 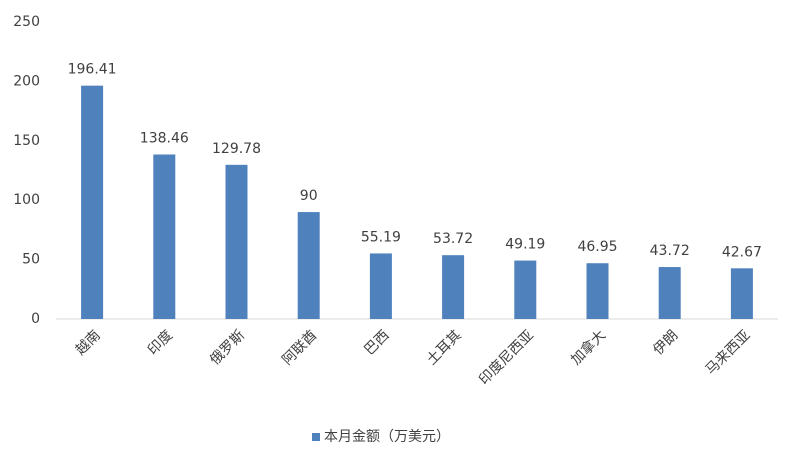 What do you see at coordinates (300, 348) in the screenshot?
I see `x-tick-label: 阿联酋` at bounding box center [300, 348].